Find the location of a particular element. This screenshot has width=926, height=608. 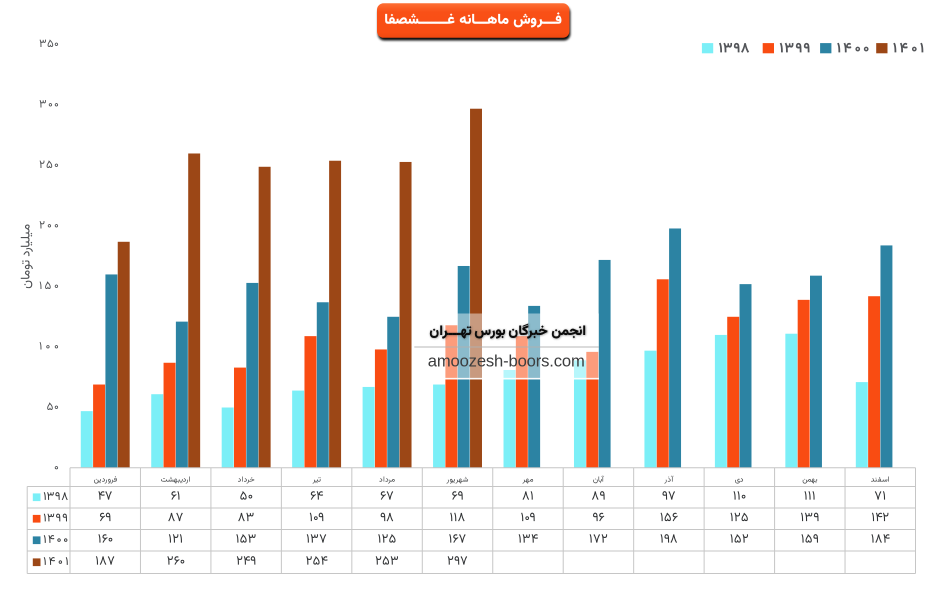

svg-text: amoozesh-boors.com is located at coordinates (506, 361).